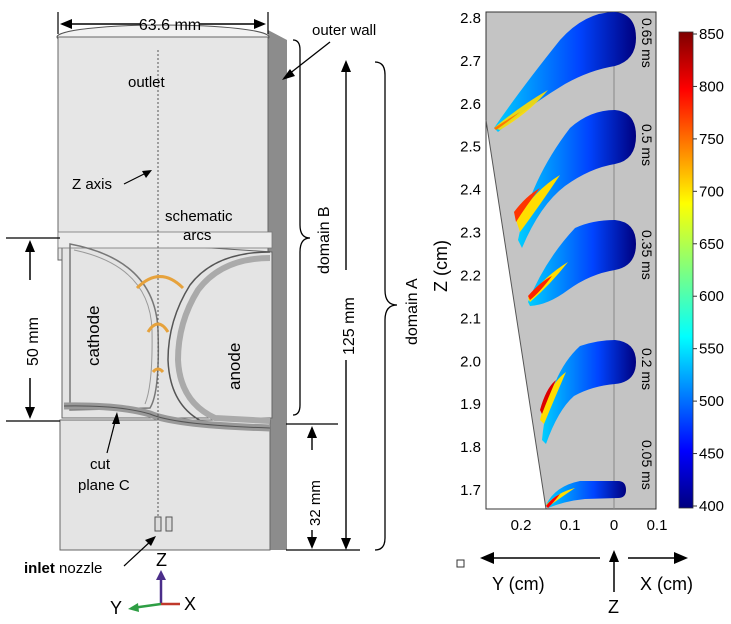 The height and width of the screenshot is (624, 731). Describe the element at coordinates (711, 401) in the screenshot. I see `colorbar-tick-label: 500` at that location.